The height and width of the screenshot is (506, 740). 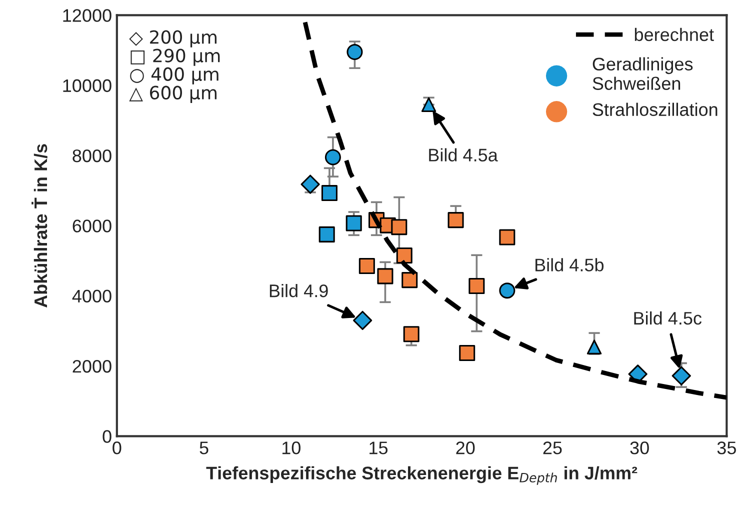 What do you see at coordinates (87, 85) in the screenshot?
I see `y-tick-label: 10000` at bounding box center [87, 85].